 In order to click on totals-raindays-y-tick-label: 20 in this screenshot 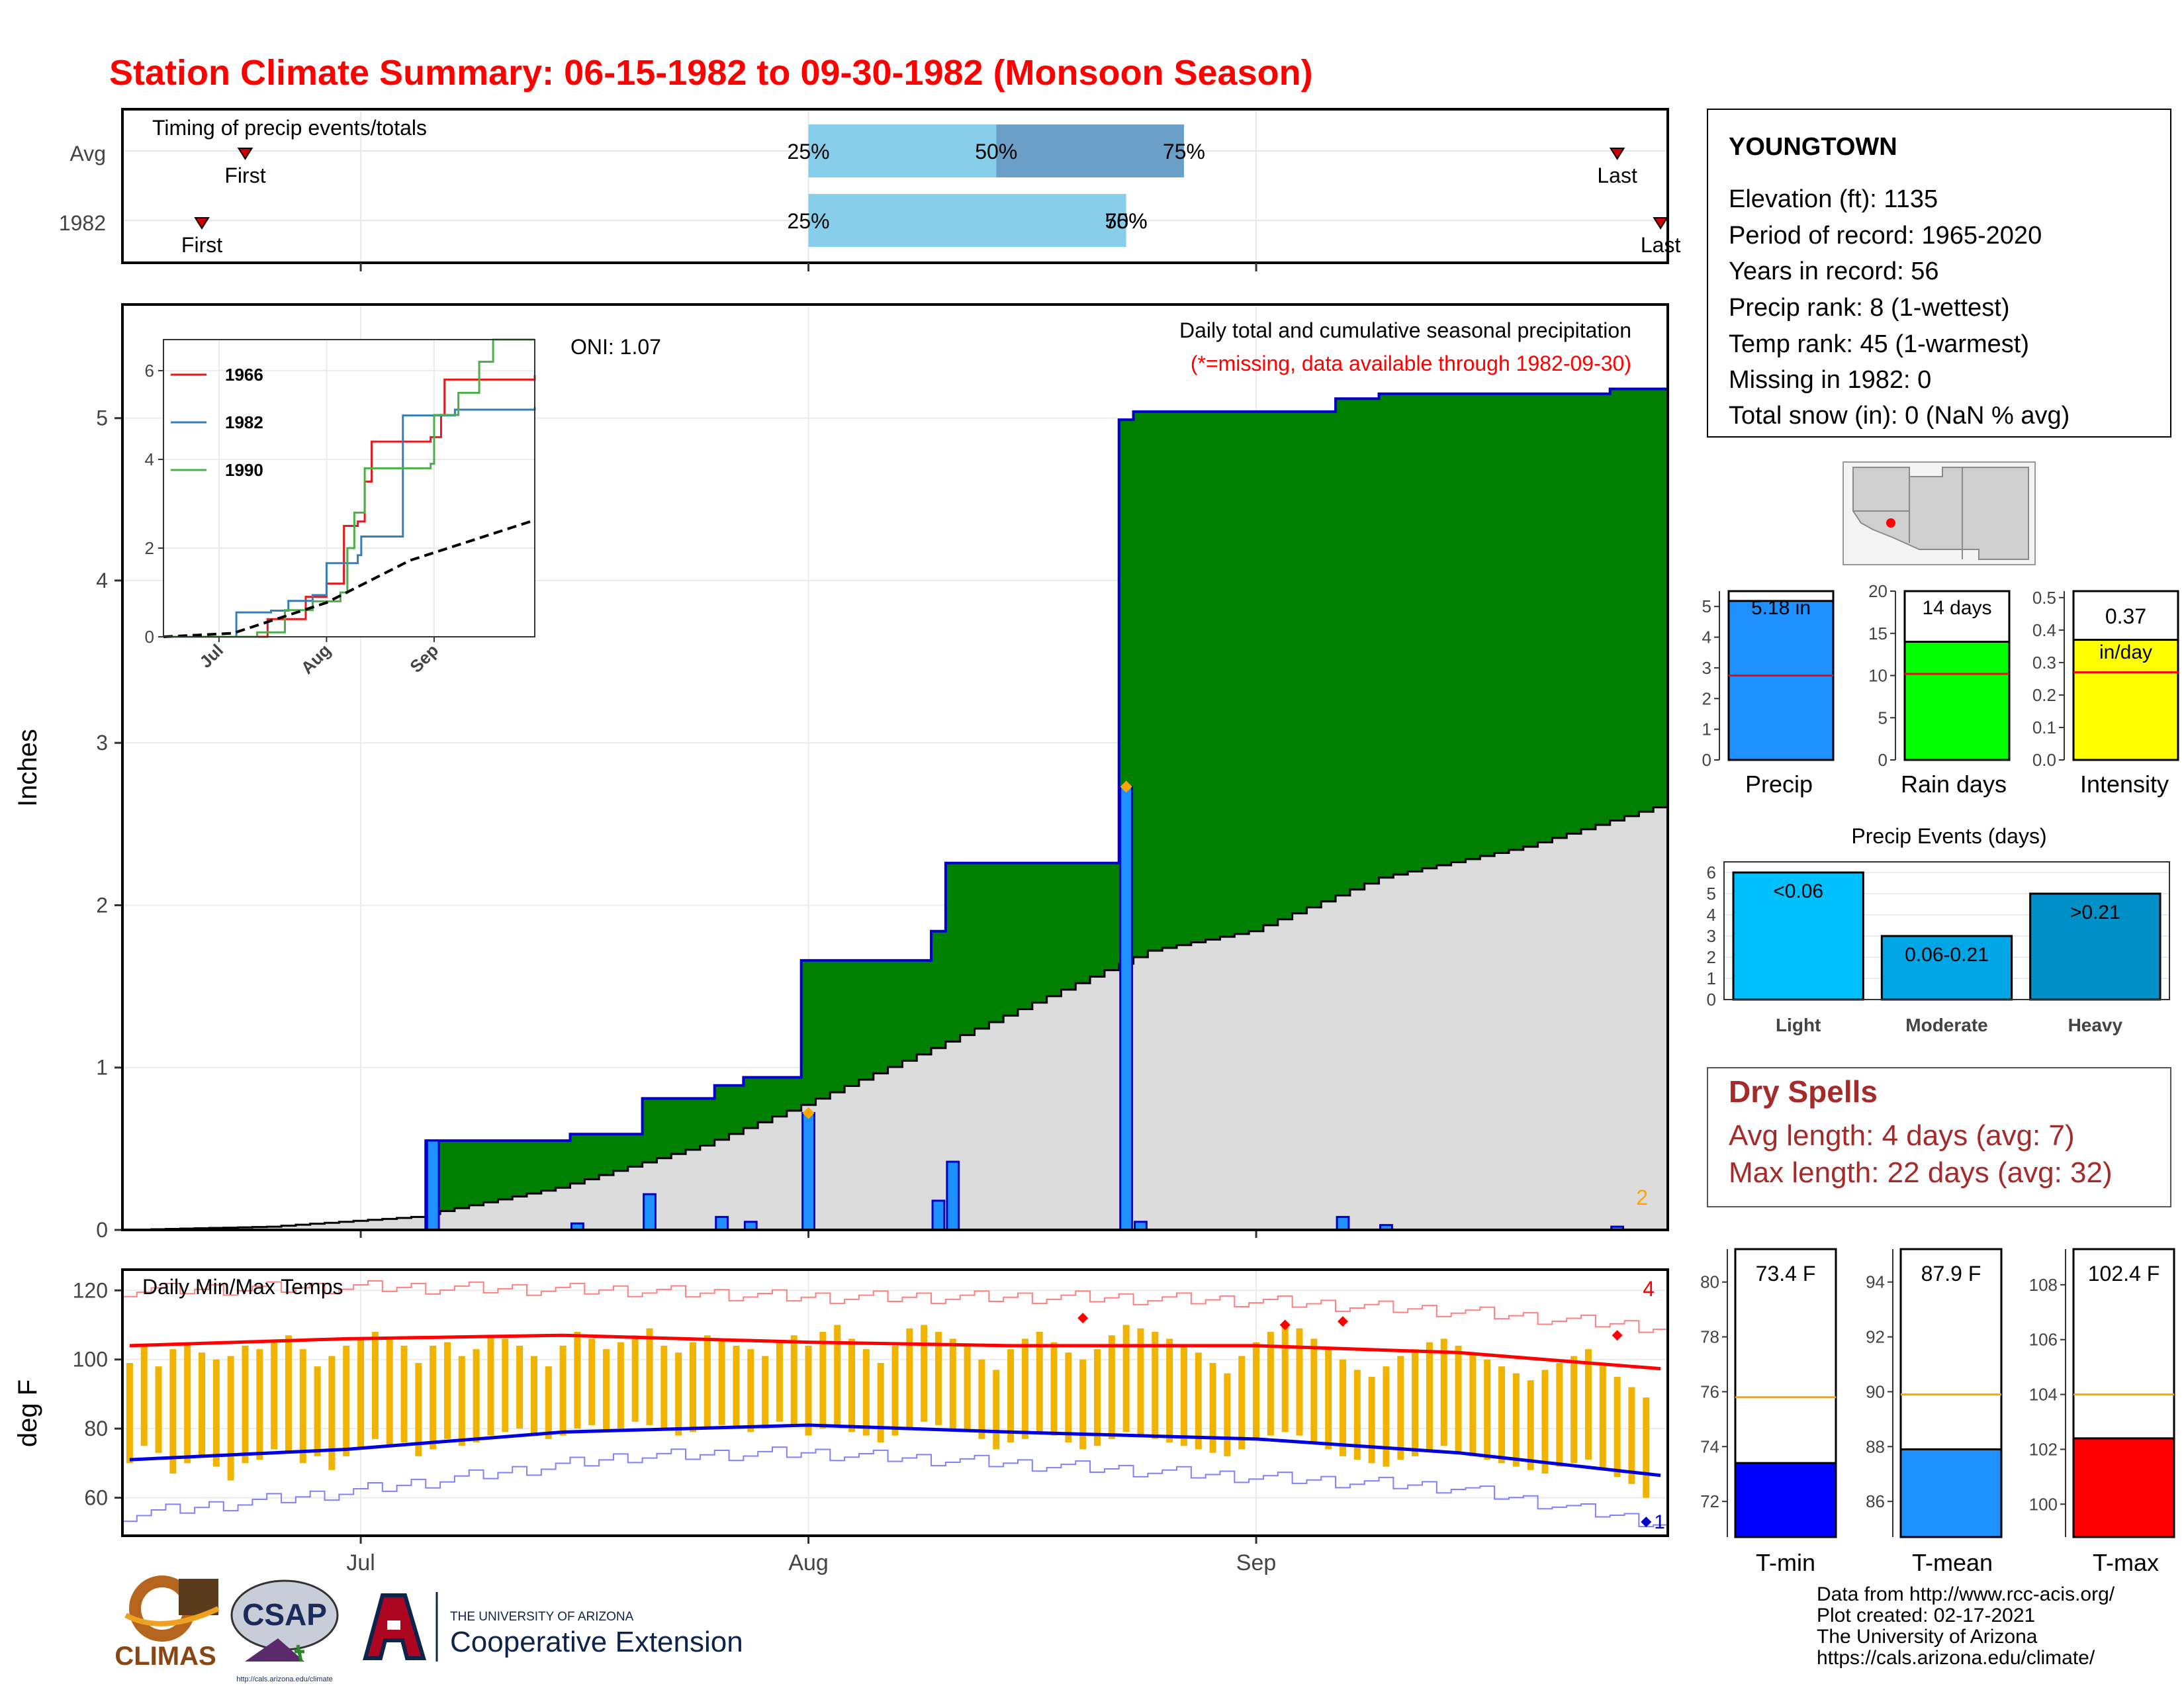, I will do `click(1878, 591)`.